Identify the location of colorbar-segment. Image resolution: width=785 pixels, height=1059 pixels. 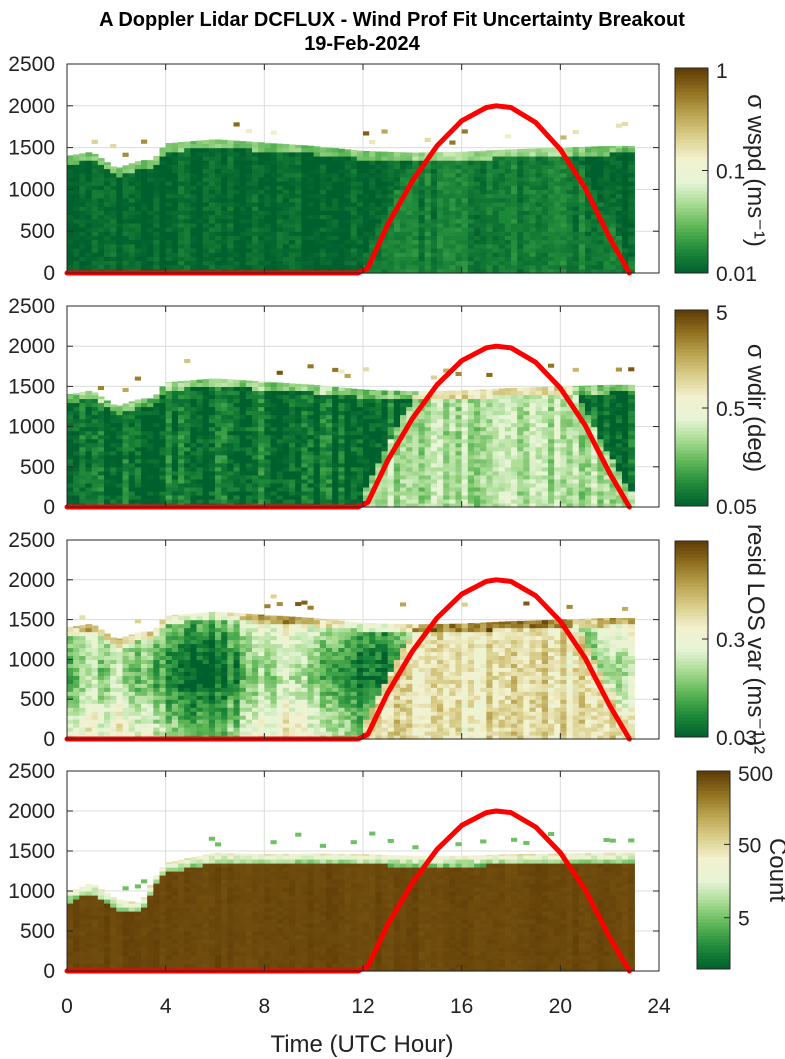
(691, 220).